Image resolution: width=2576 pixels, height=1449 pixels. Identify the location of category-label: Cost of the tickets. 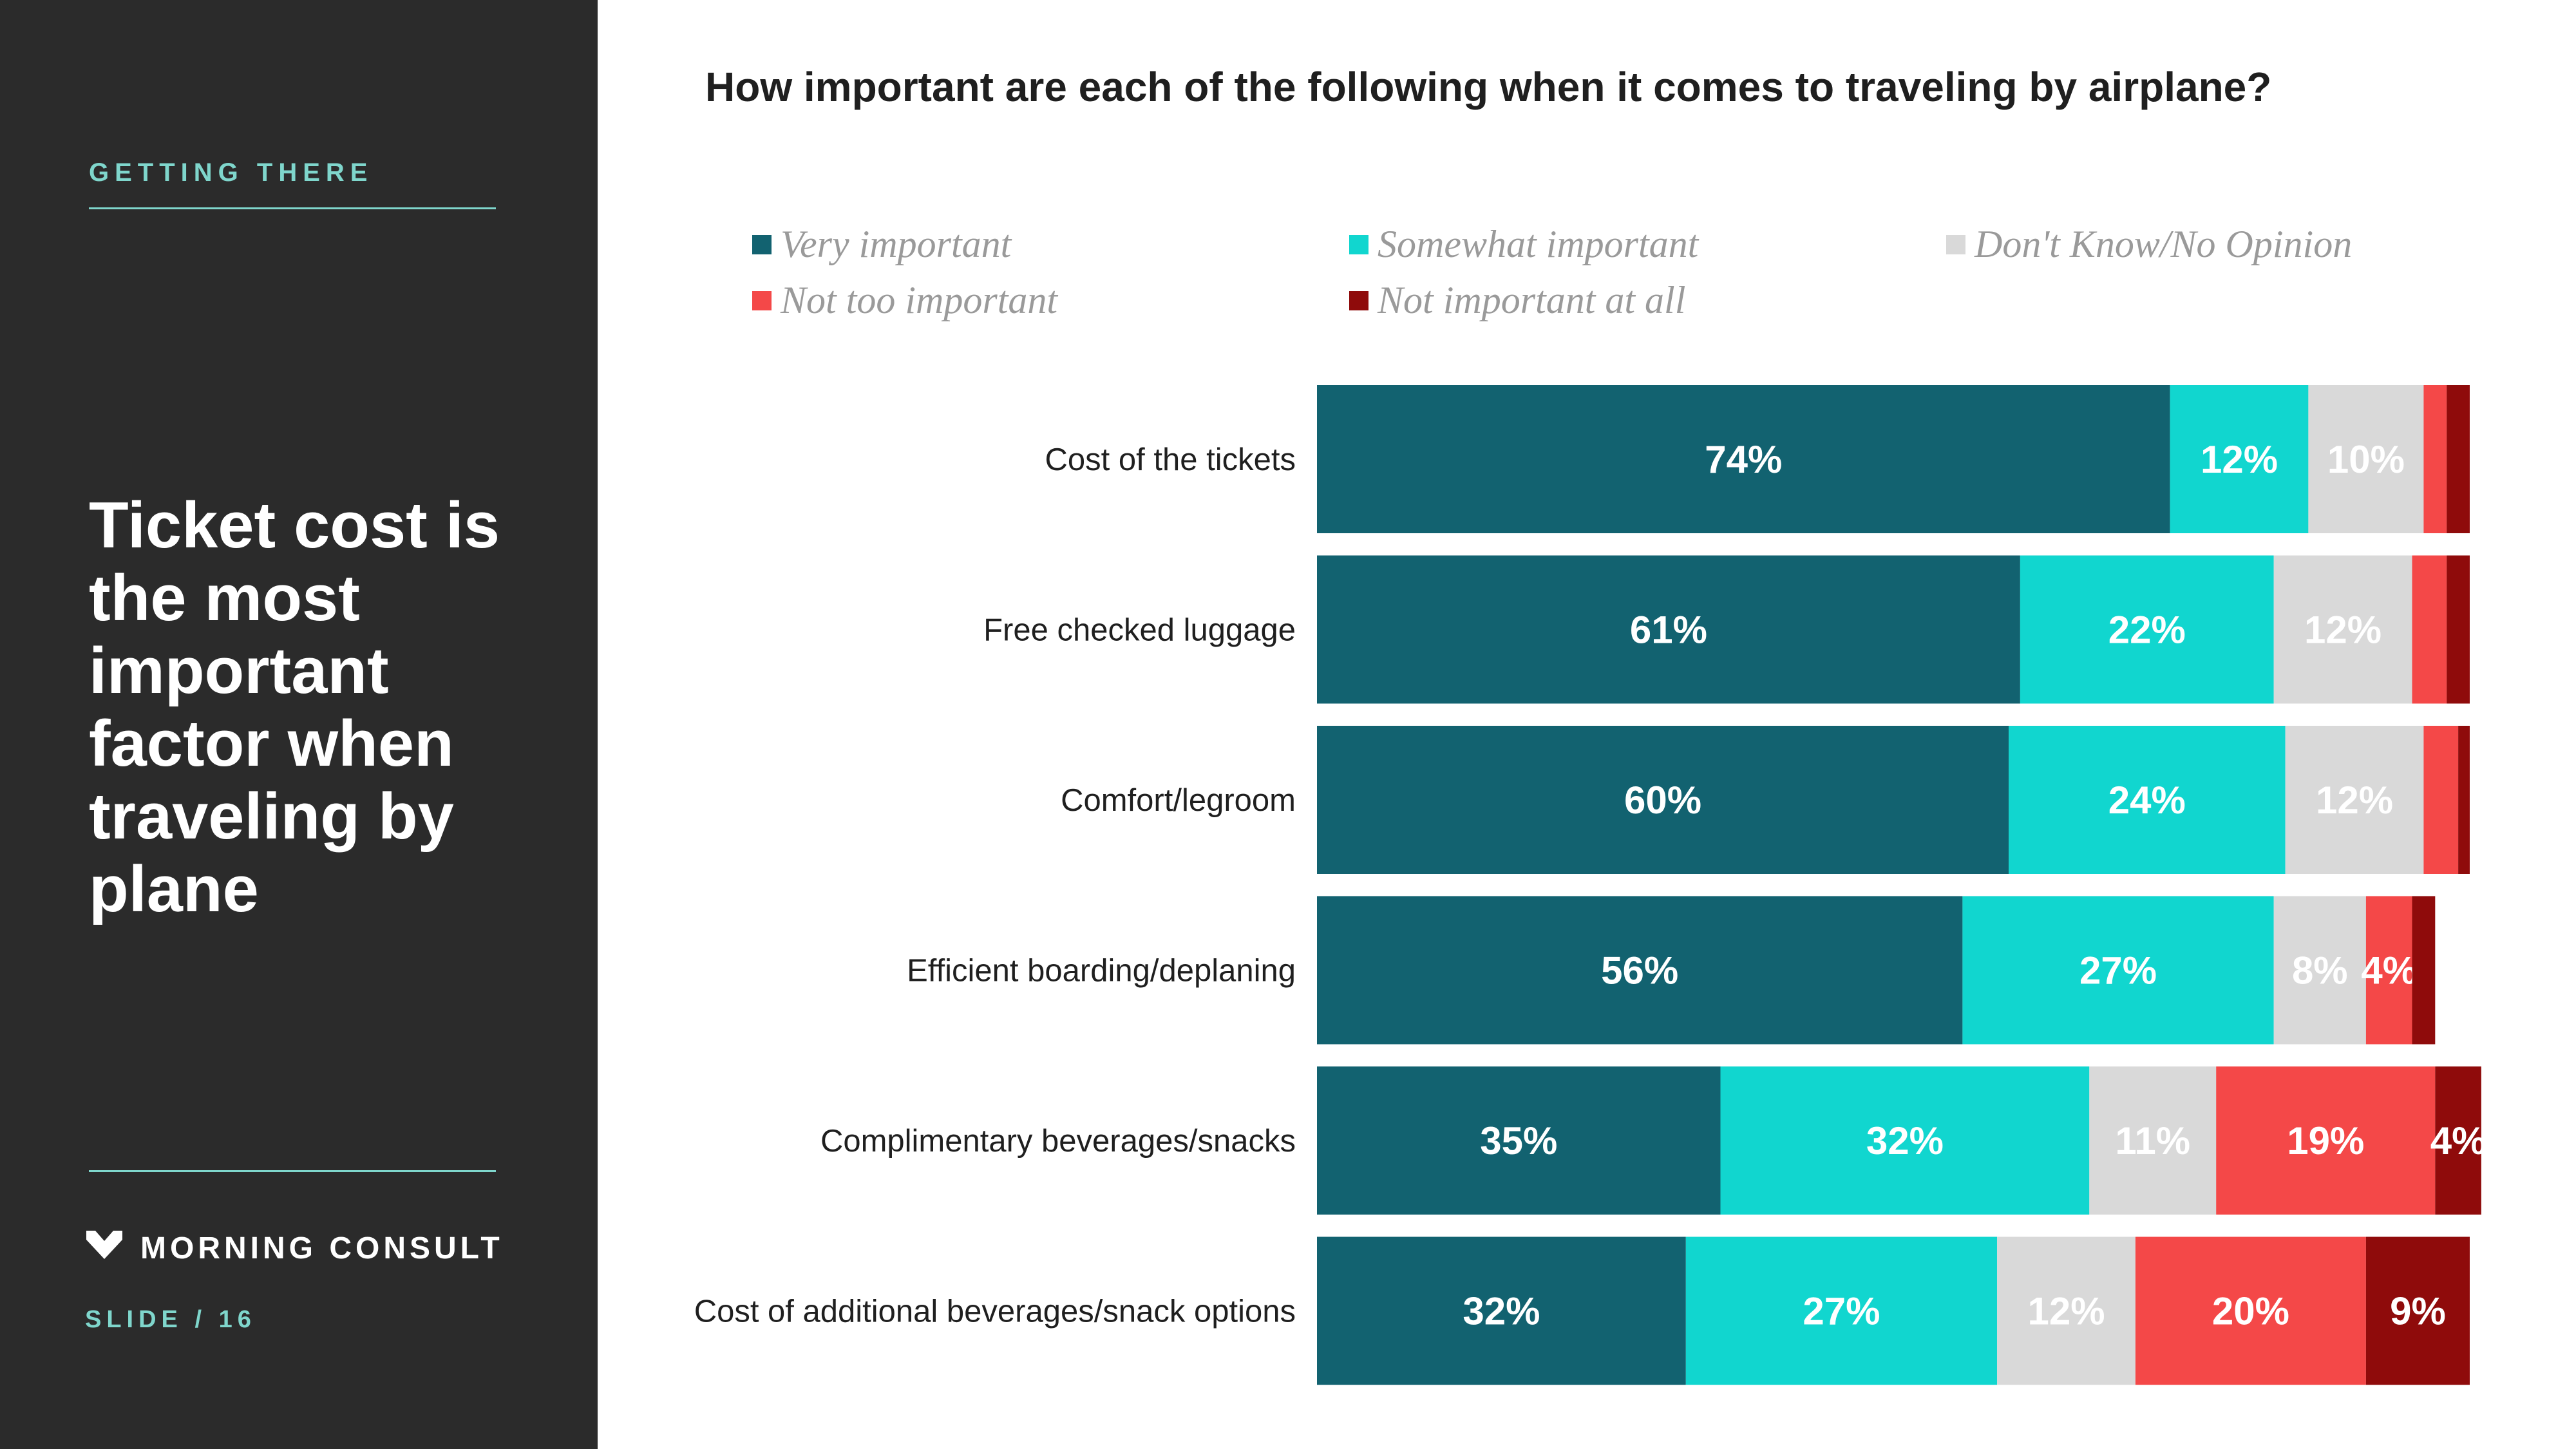
(1170, 460).